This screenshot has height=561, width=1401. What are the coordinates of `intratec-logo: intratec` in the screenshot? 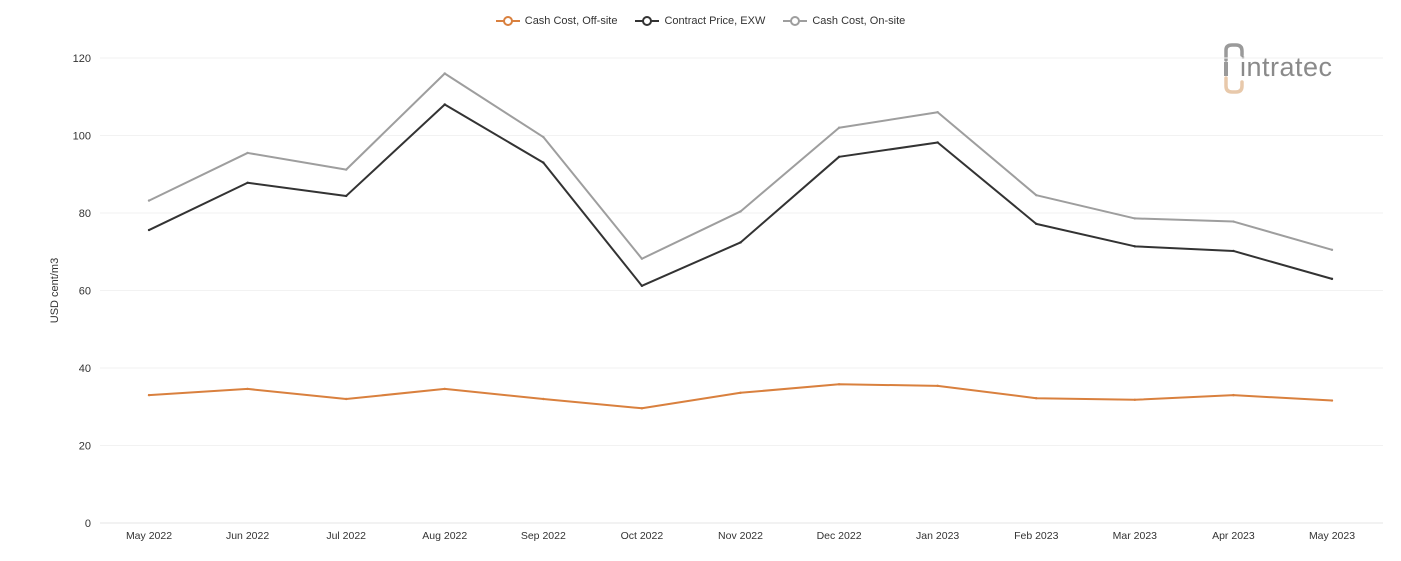 It's located at (1297, 69).